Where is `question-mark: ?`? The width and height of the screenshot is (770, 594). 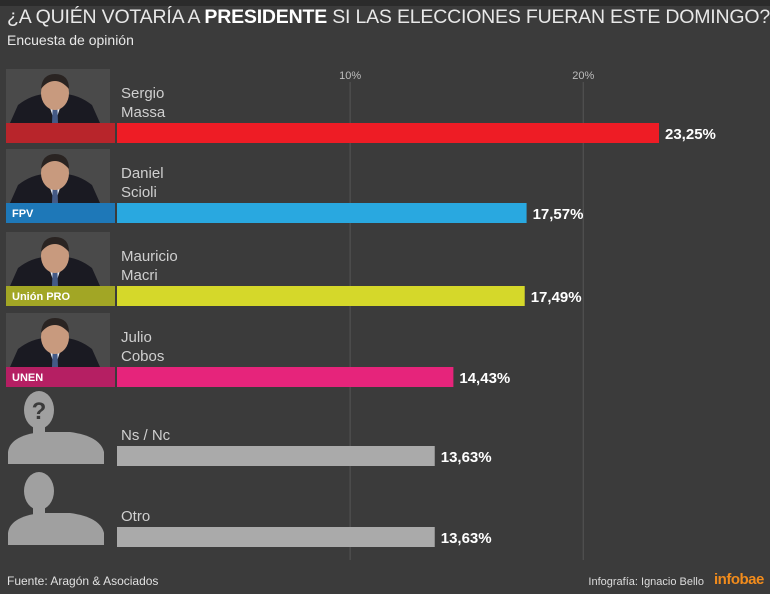
question-mark: ? is located at coordinates (39, 411).